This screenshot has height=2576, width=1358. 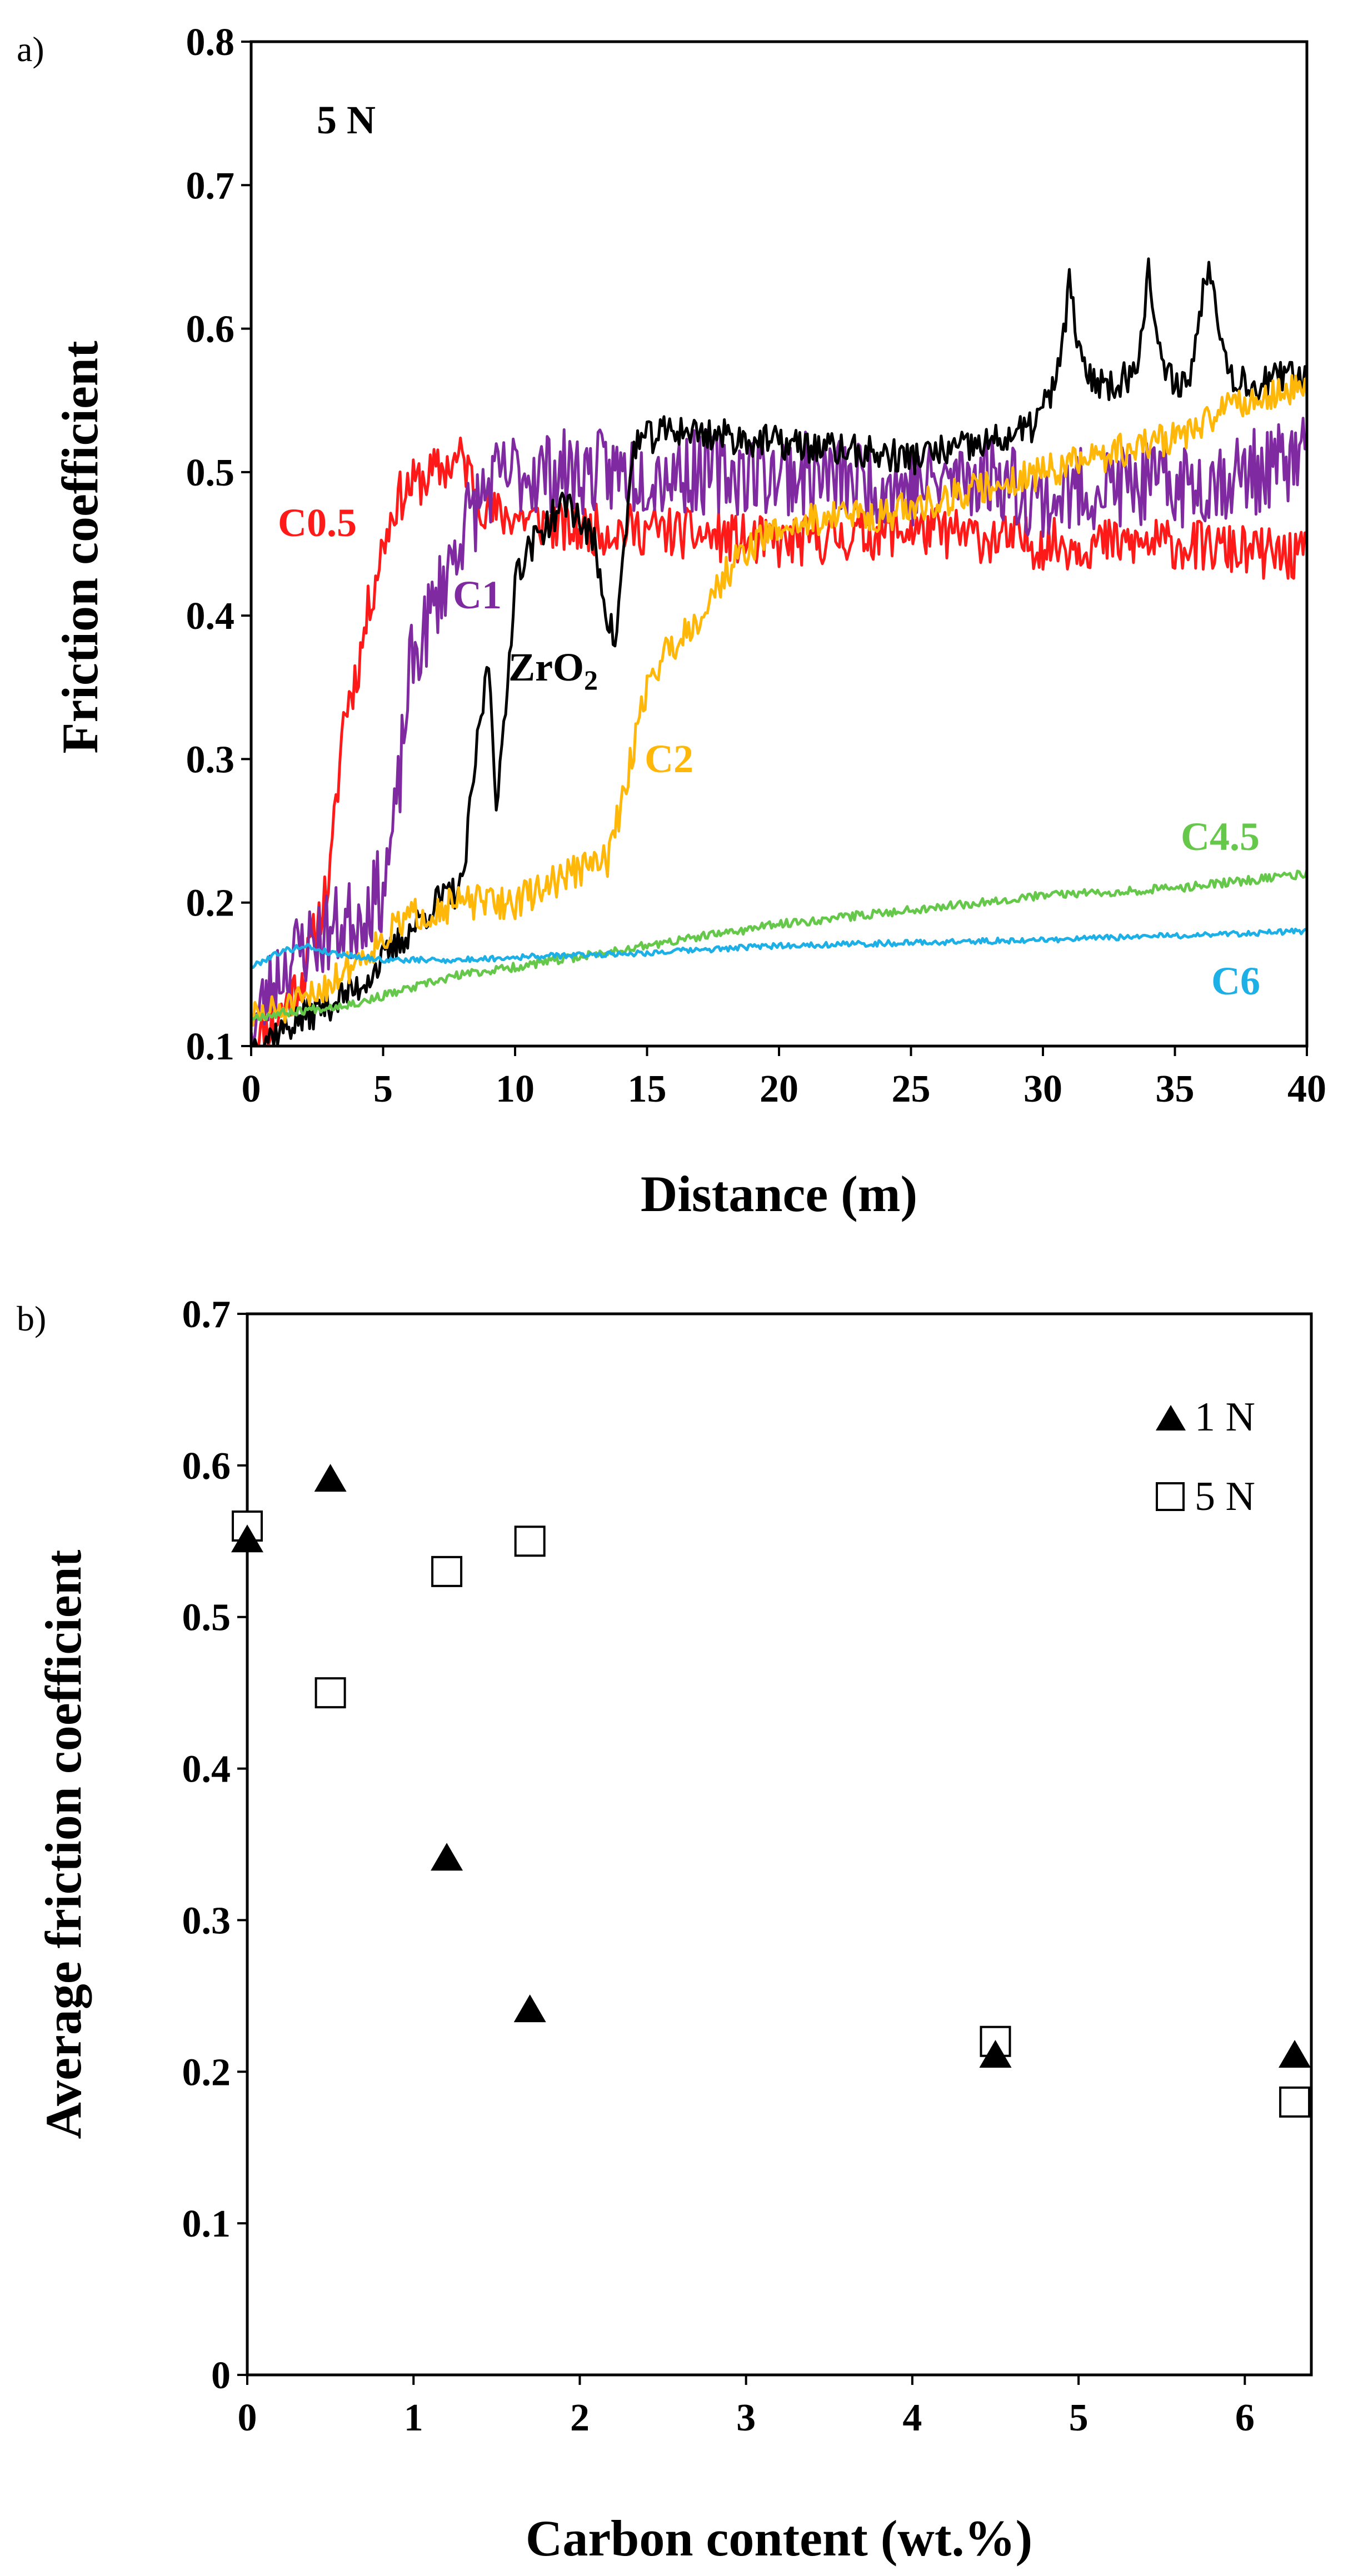 I want to click on panel-b-letter: b), so click(x=32, y=1318).